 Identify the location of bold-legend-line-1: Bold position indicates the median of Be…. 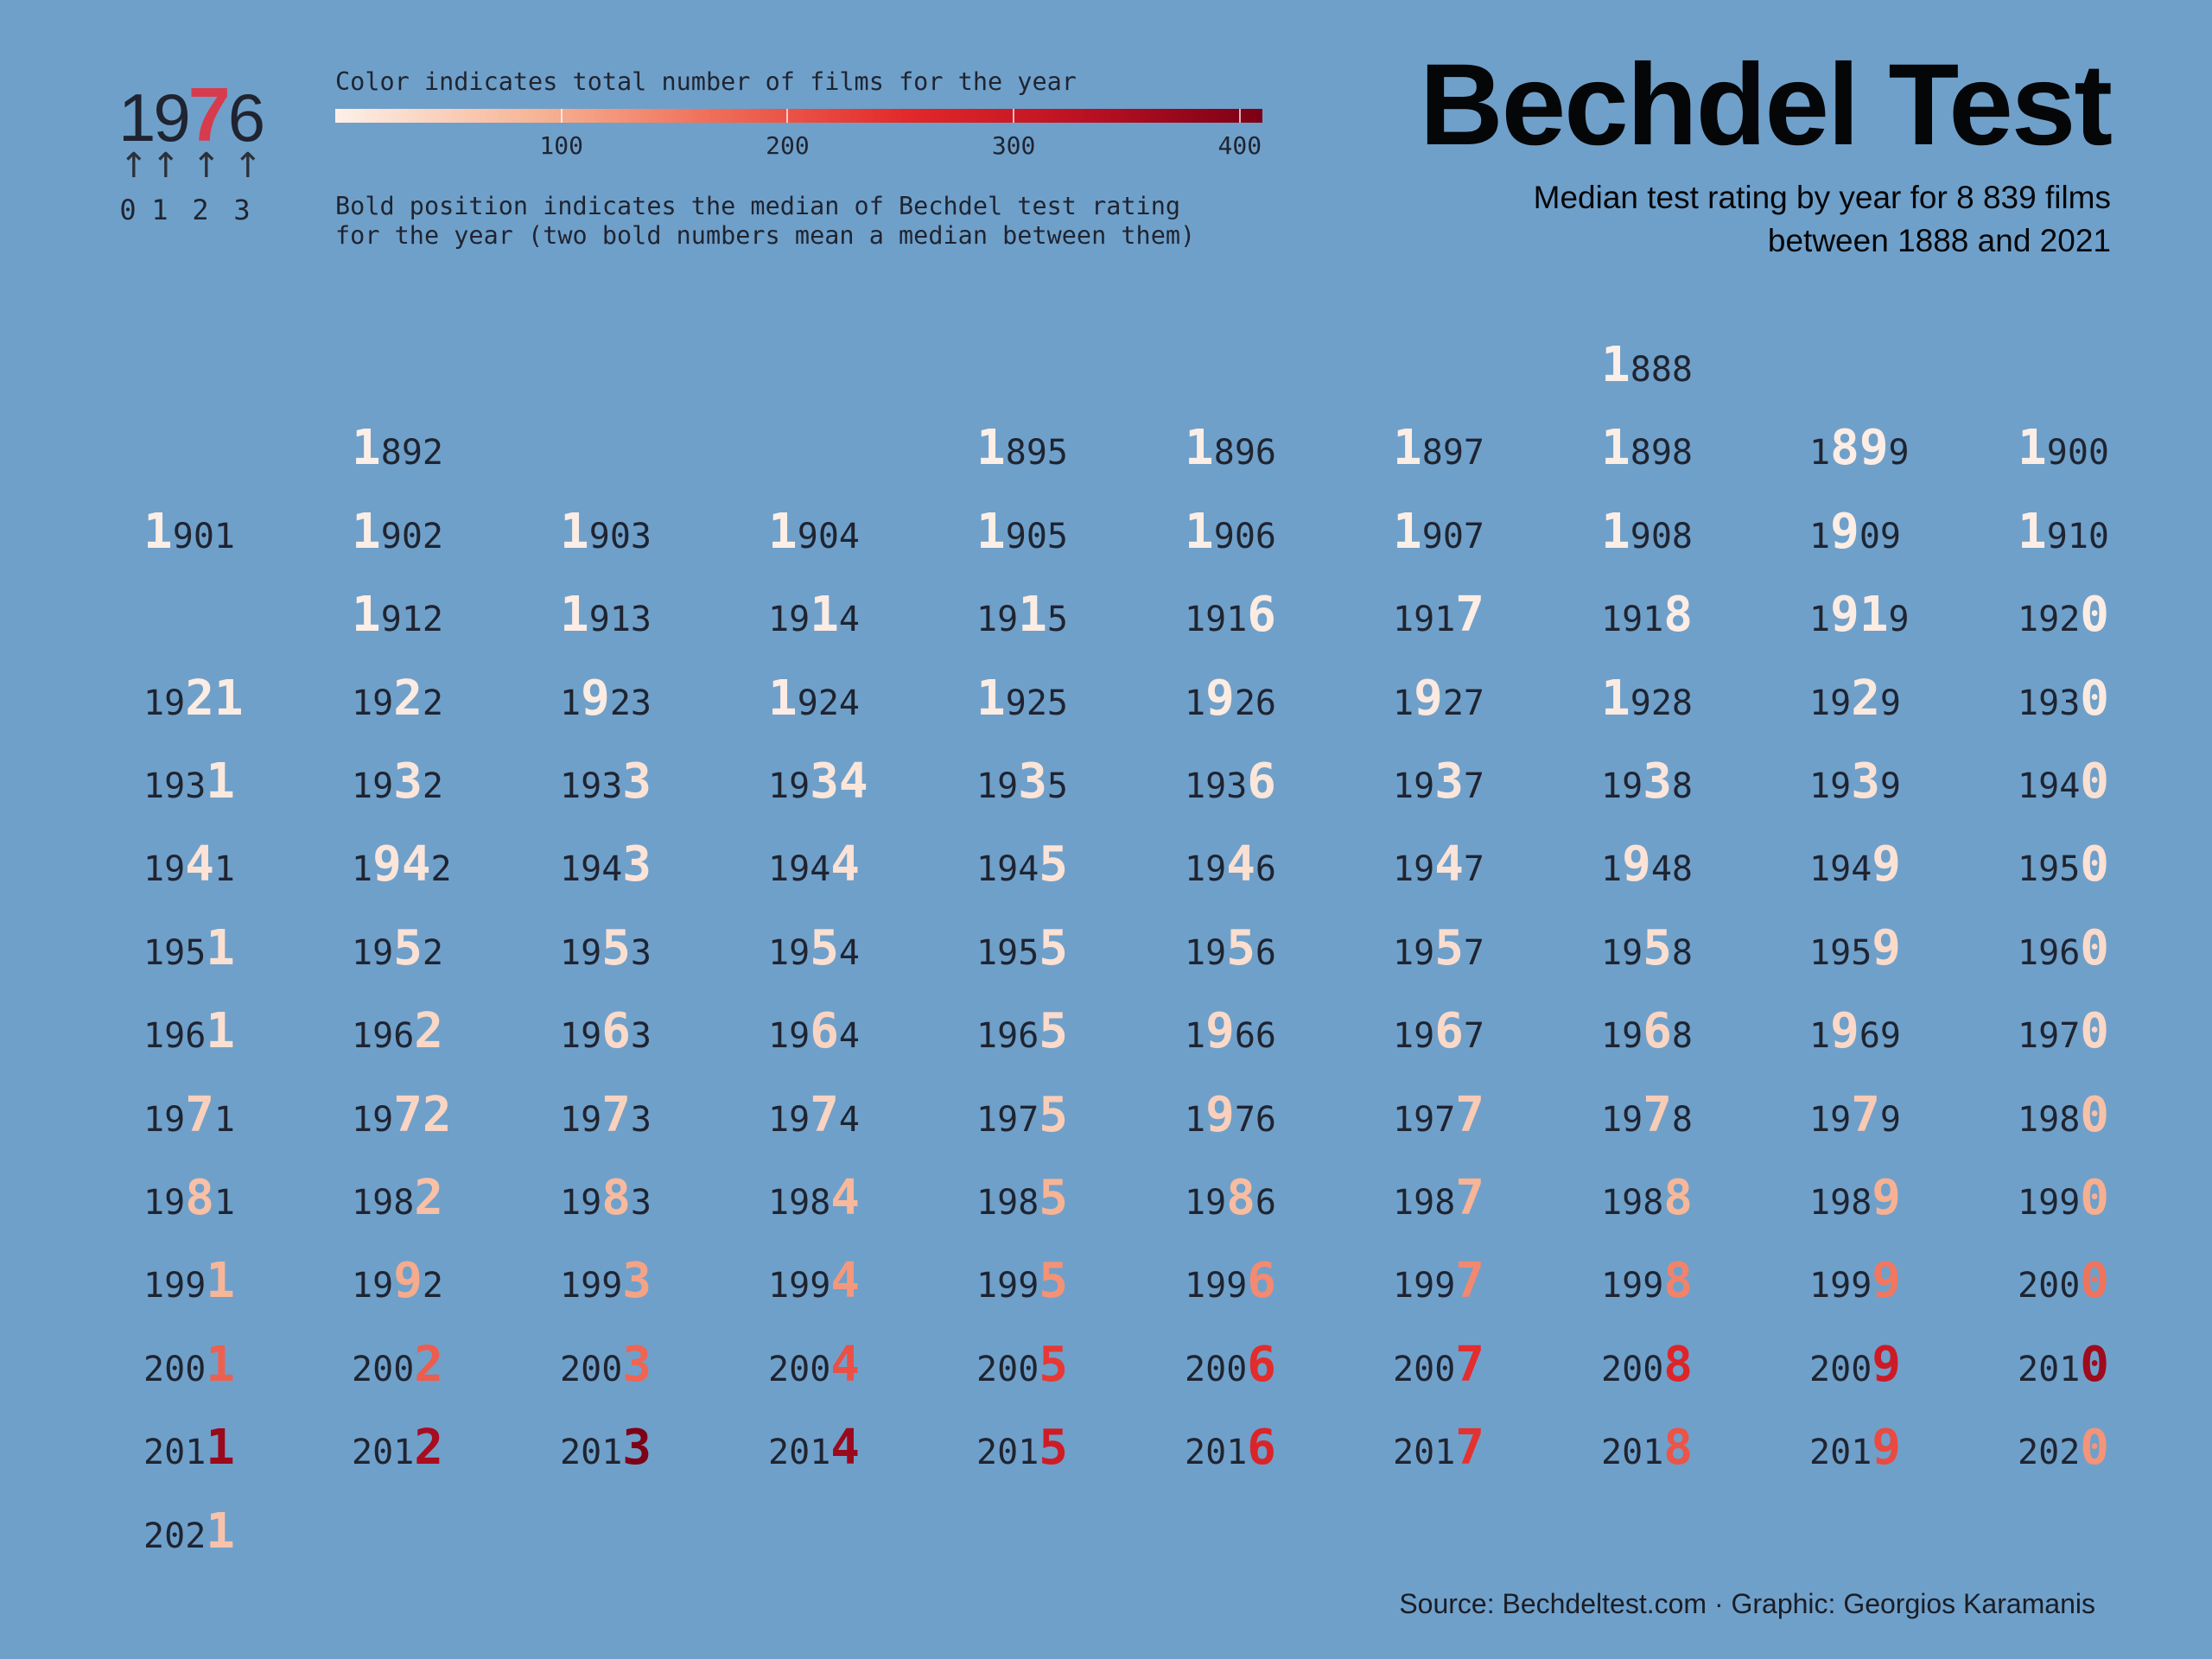
(758, 206).